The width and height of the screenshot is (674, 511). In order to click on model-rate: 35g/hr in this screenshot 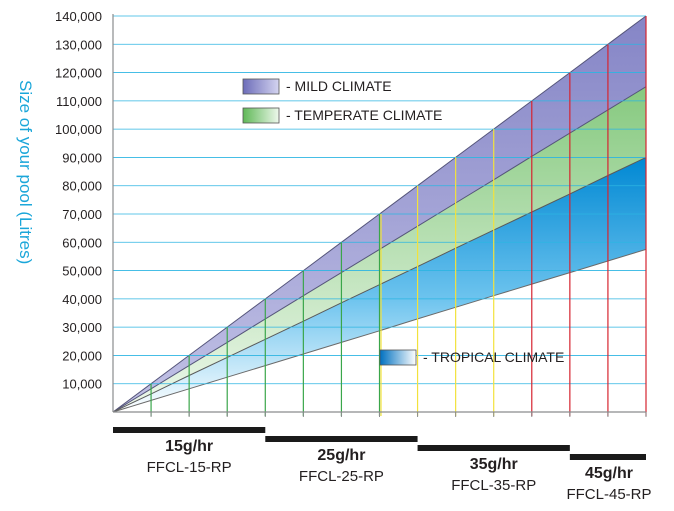, I will do `click(493, 464)`.